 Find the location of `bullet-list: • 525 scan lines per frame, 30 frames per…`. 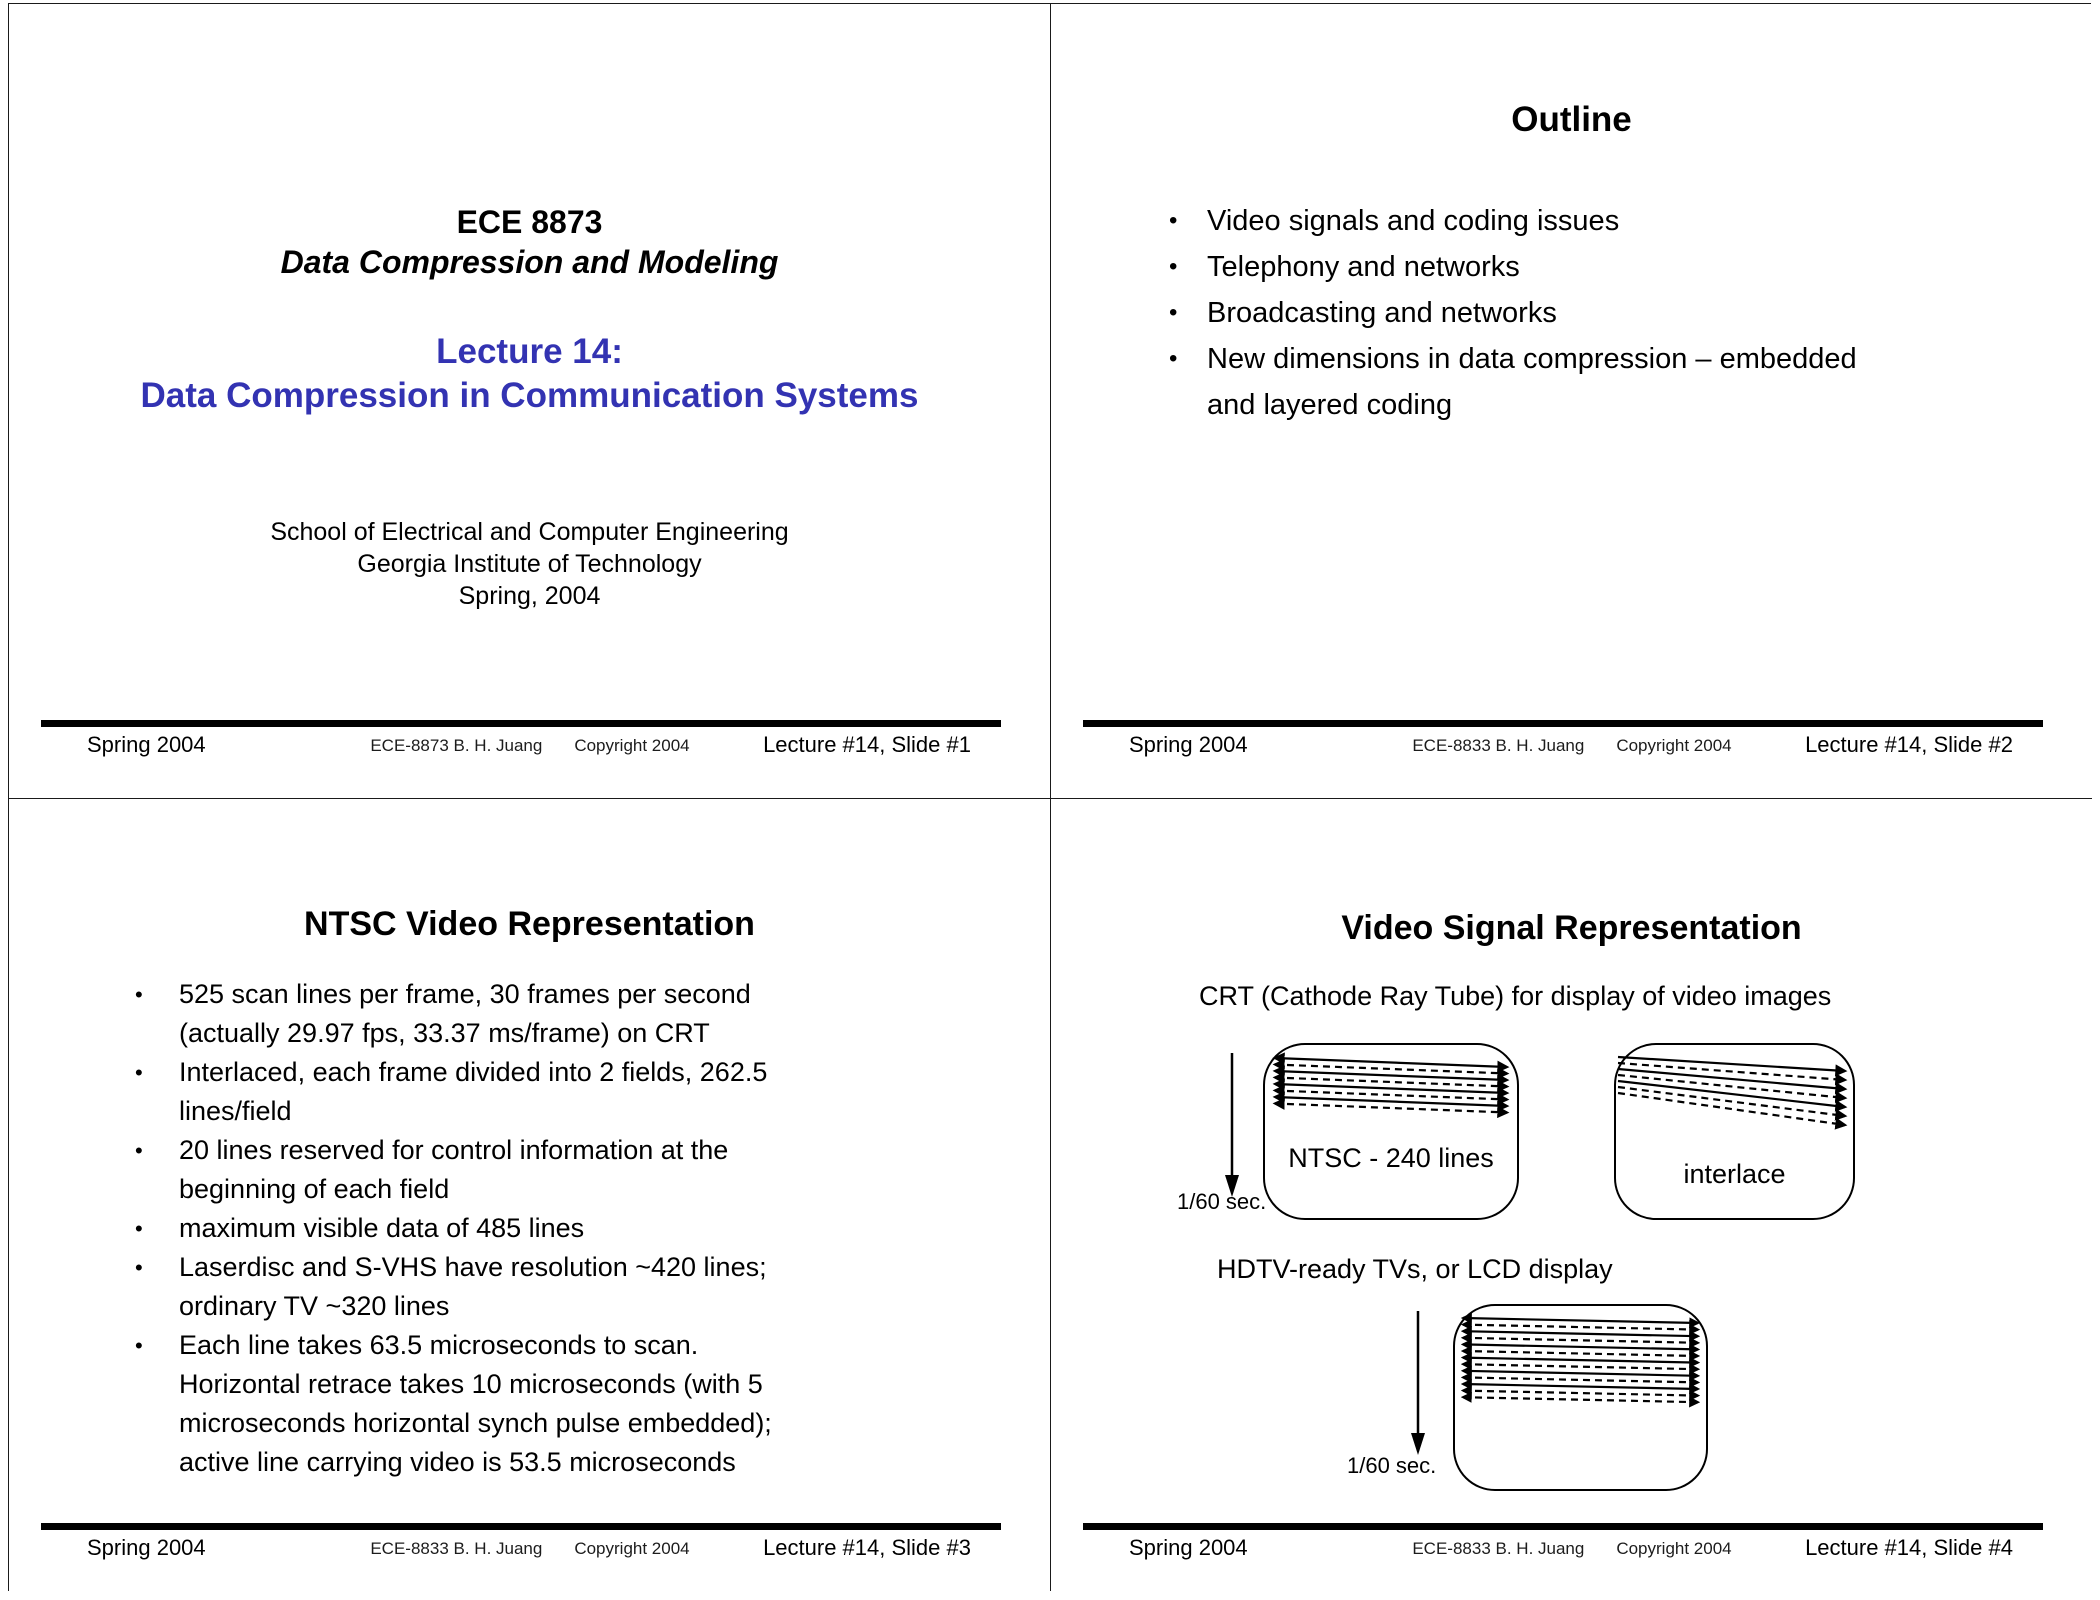

bullet-list: • 525 scan lines per frame, 30 frames per… is located at coordinates (485, 1228).